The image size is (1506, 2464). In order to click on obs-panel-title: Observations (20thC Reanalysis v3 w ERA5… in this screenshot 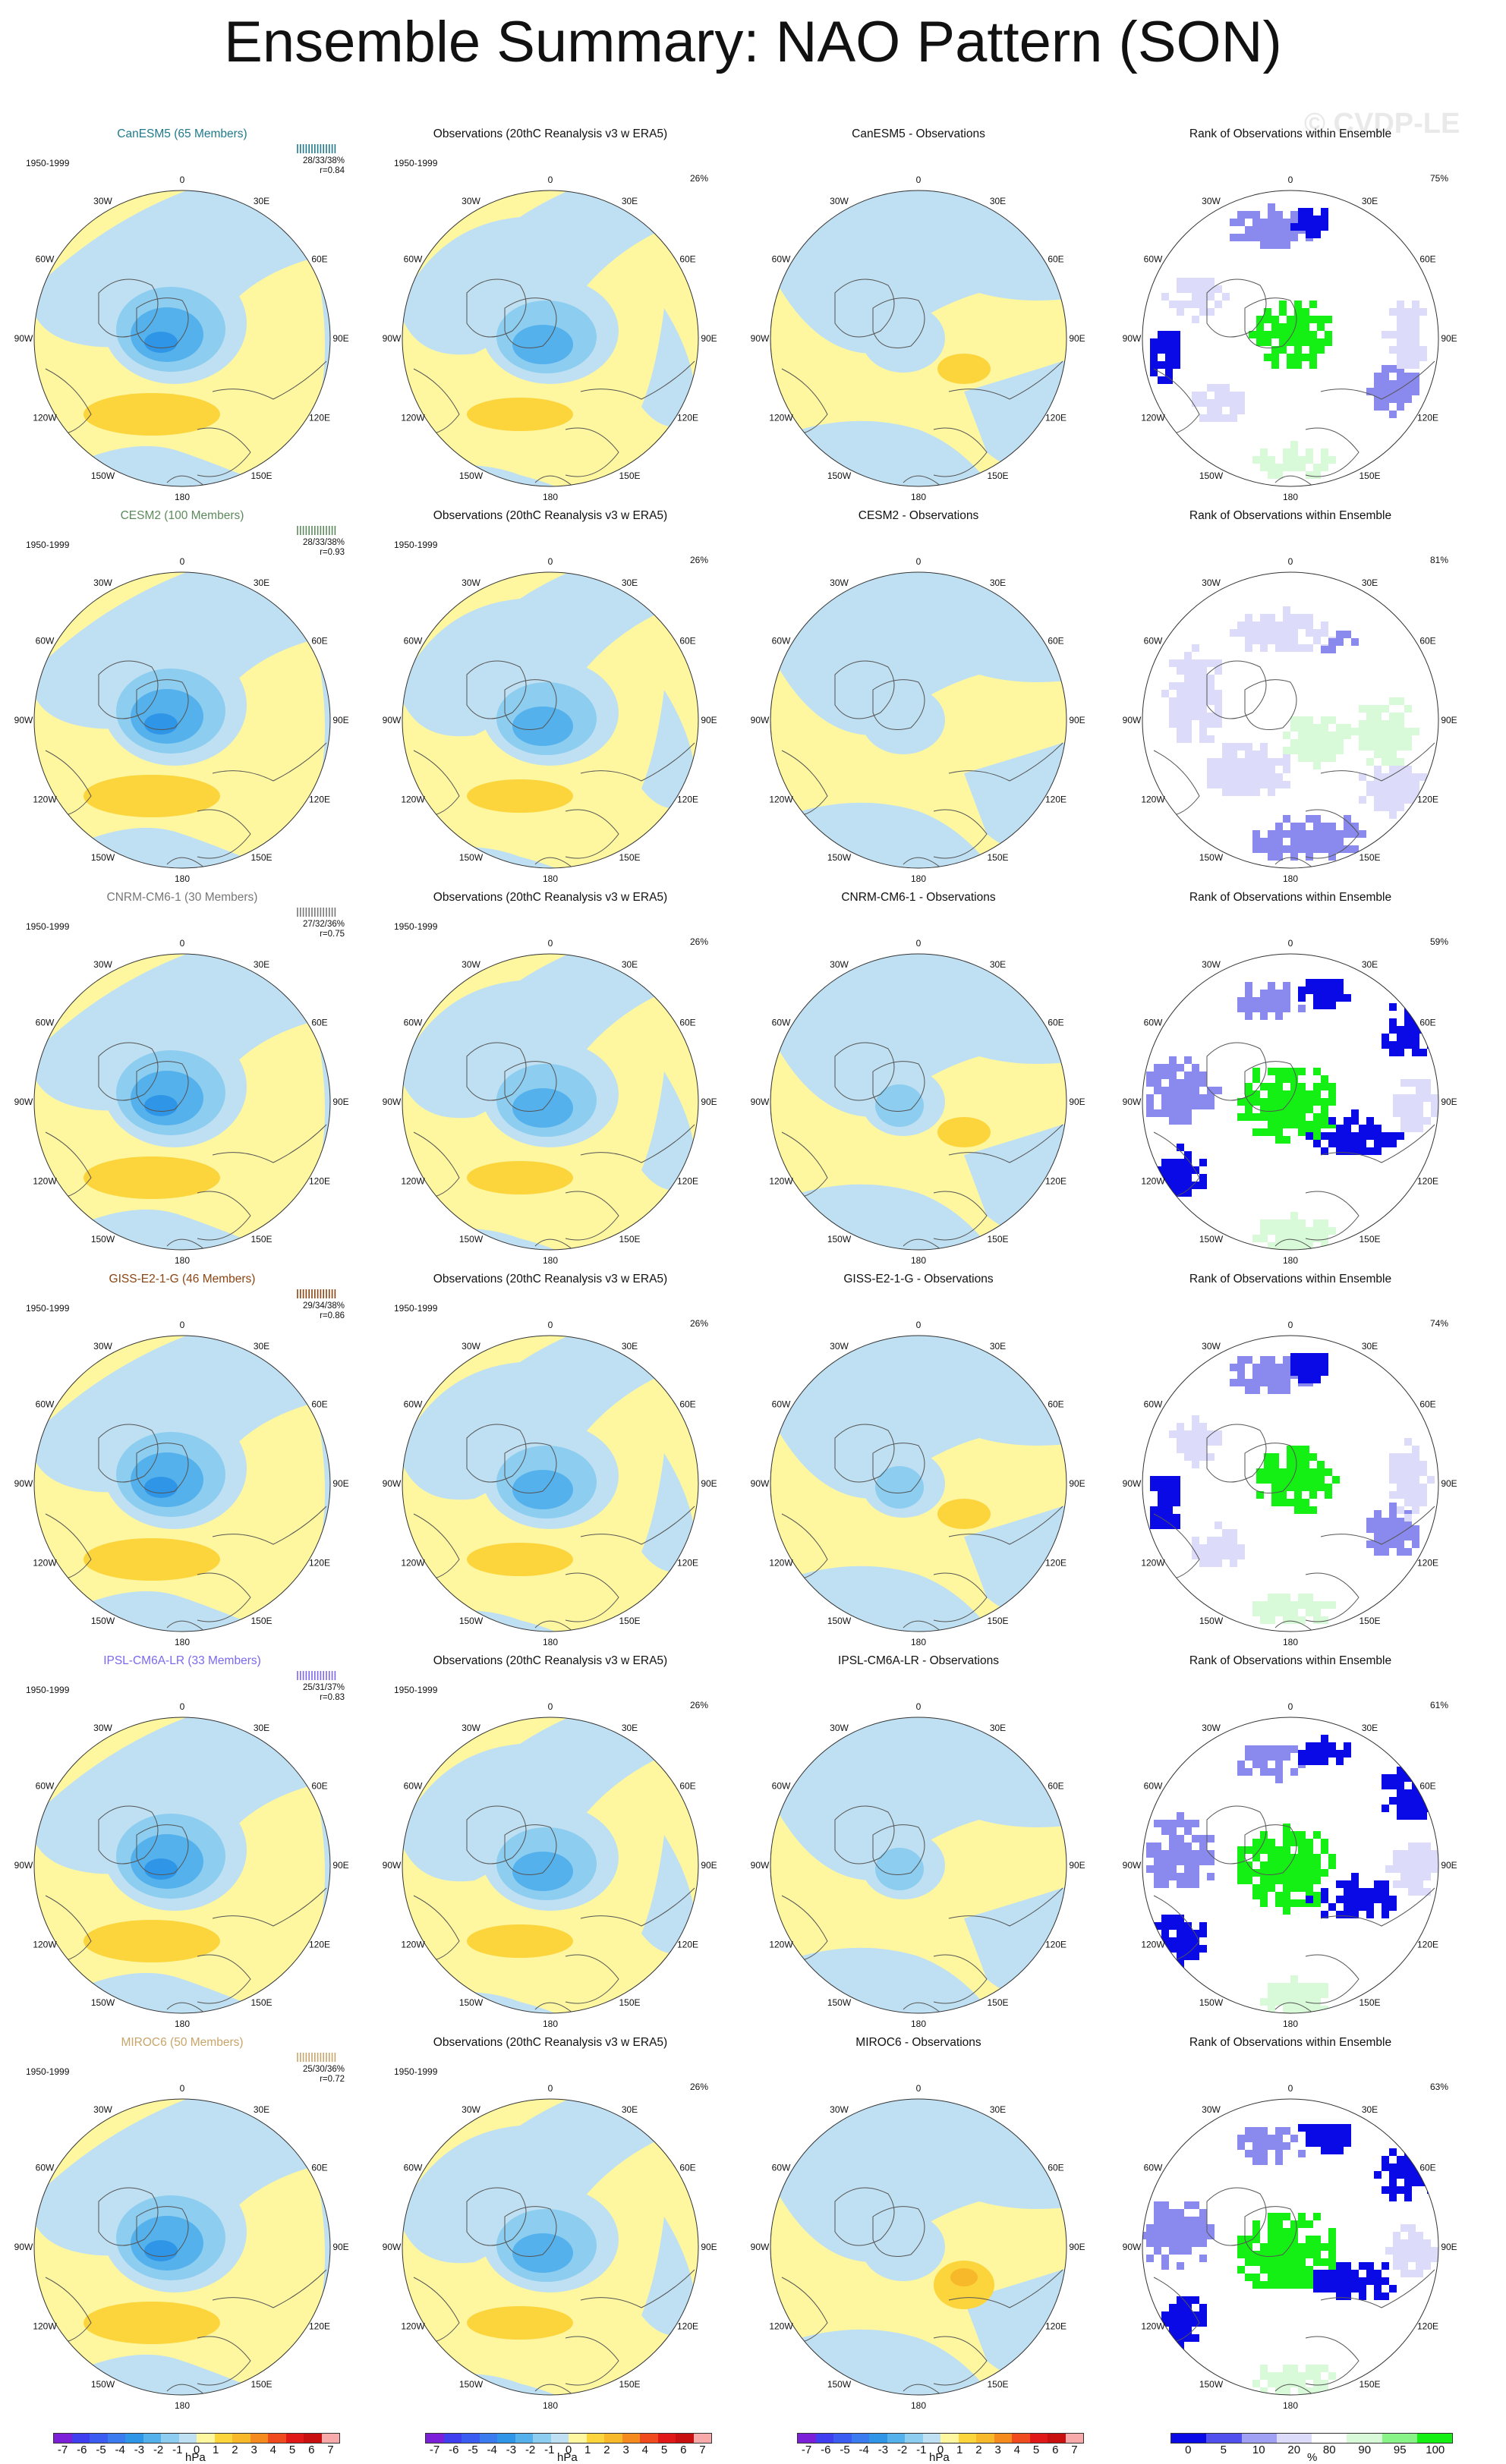, I will do `click(550, 2043)`.